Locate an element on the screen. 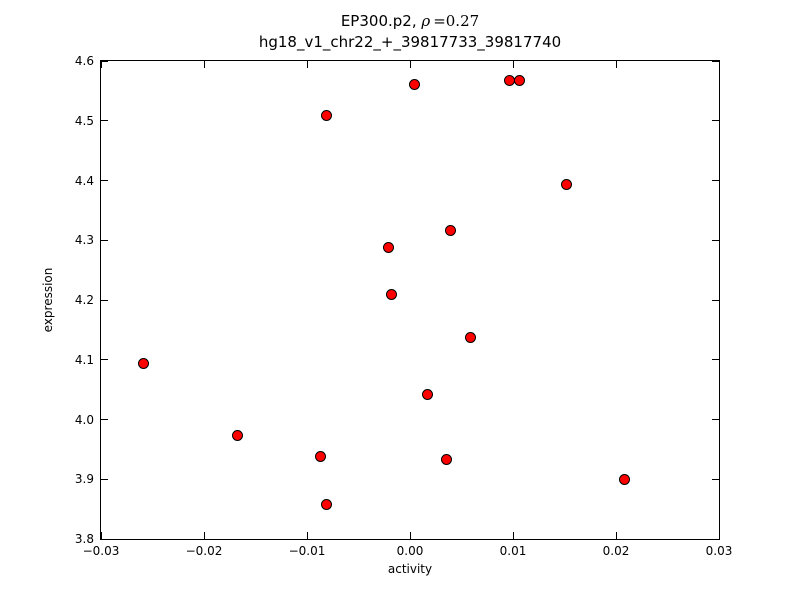  y-tick-label: 4.4 is located at coordinates (84, 180).